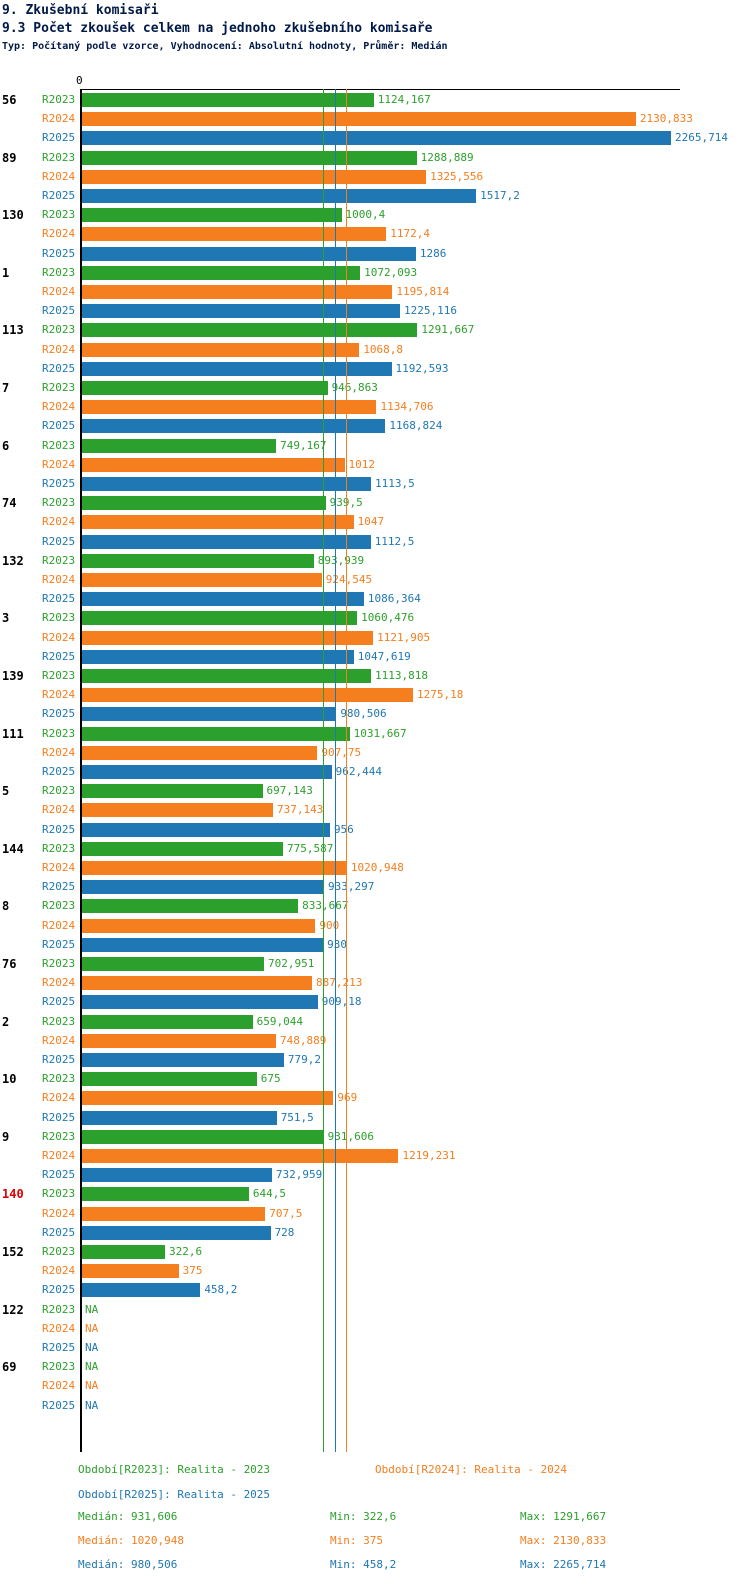 This screenshot has height=1592, width=750. Describe the element at coordinates (380, 733) in the screenshot. I see `bar-value-label: 1031,667` at that location.